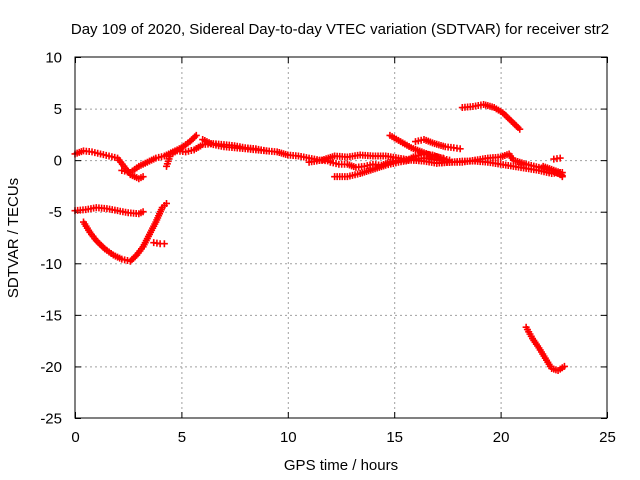 The height and width of the screenshot is (480, 640). What do you see at coordinates (58, 109) in the screenshot?
I see `y-tick-label: 5` at bounding box center [58, 109].